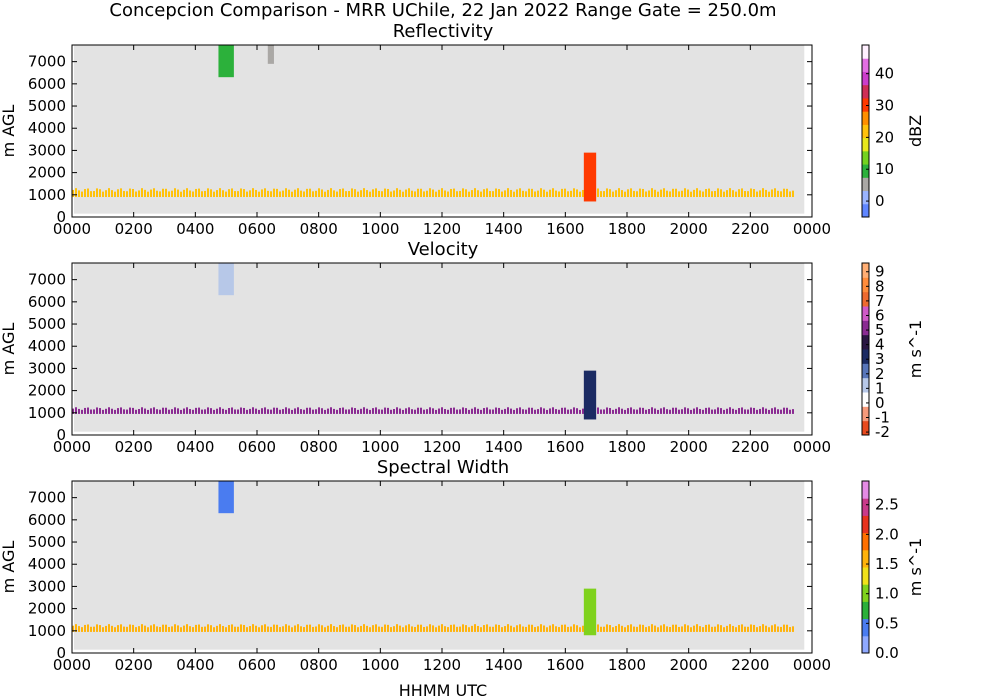 The image size is (1000, 700). Describe the element at coordinates (812, 665) in the screenshot. I see `x-tick-label: 0000` at that location.